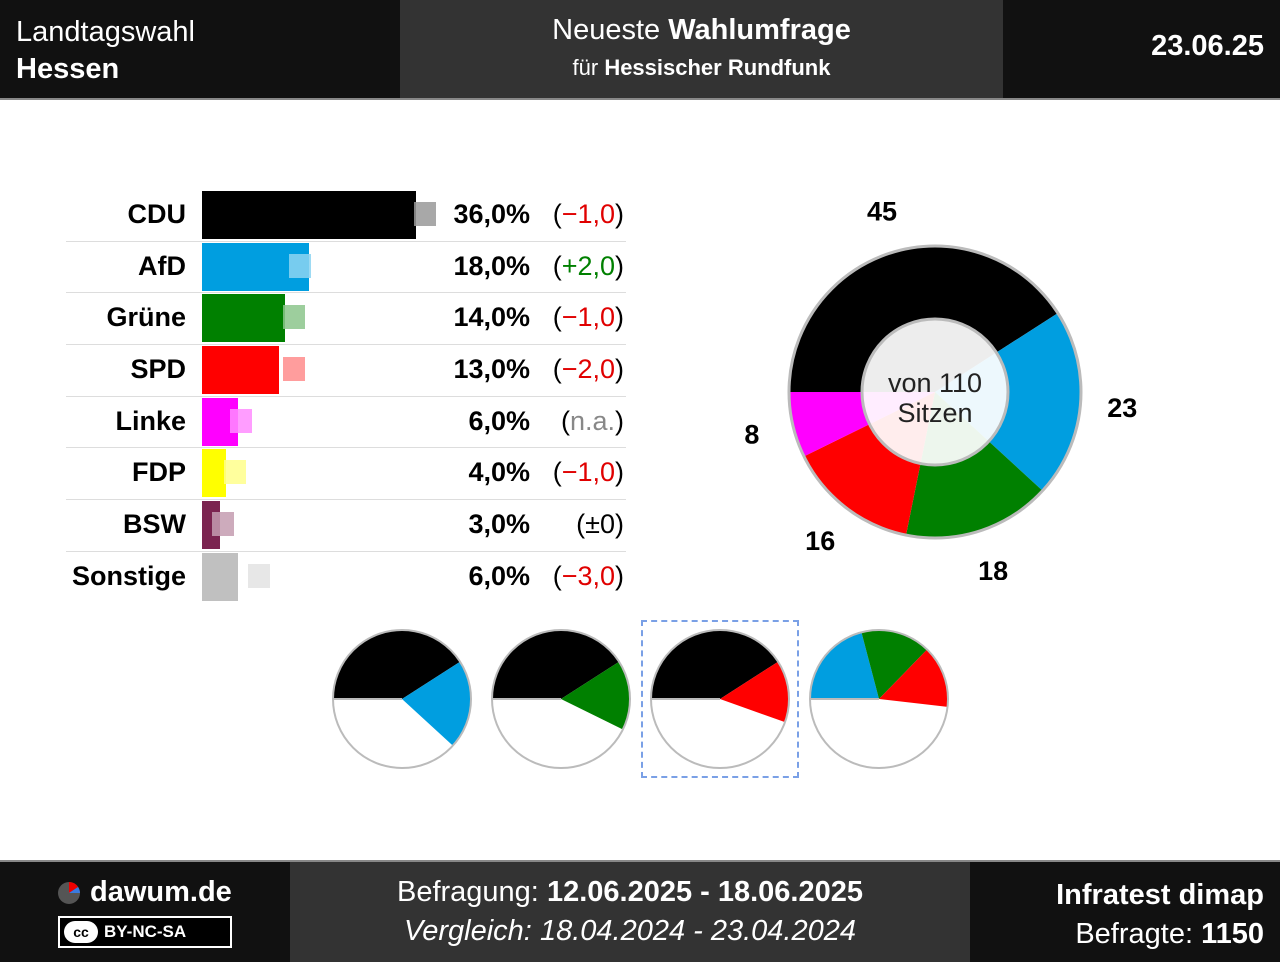 The height and width of the screenshot is (962, 1280). I want to click on donut-center-line2: Sitzen, so click(934, 413).